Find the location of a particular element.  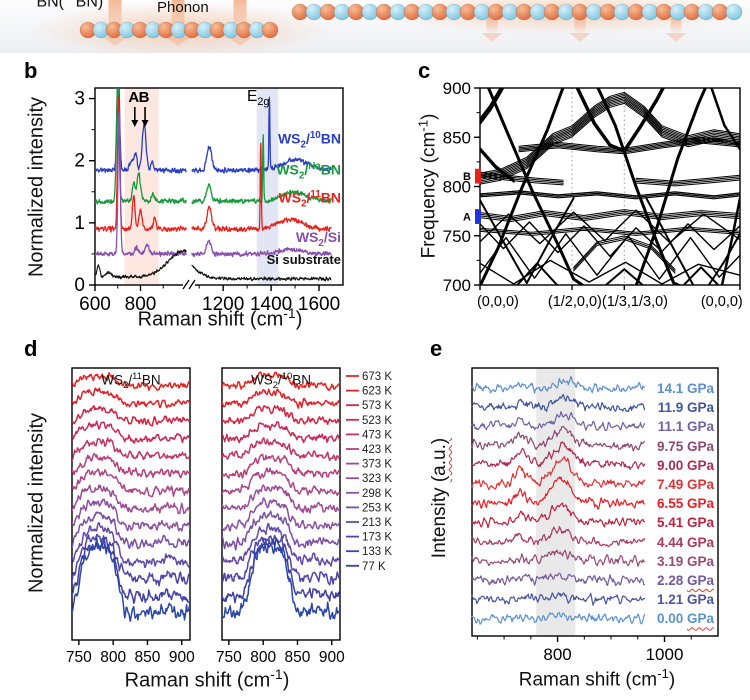

shaded-band is located at coordinates (556, 502).